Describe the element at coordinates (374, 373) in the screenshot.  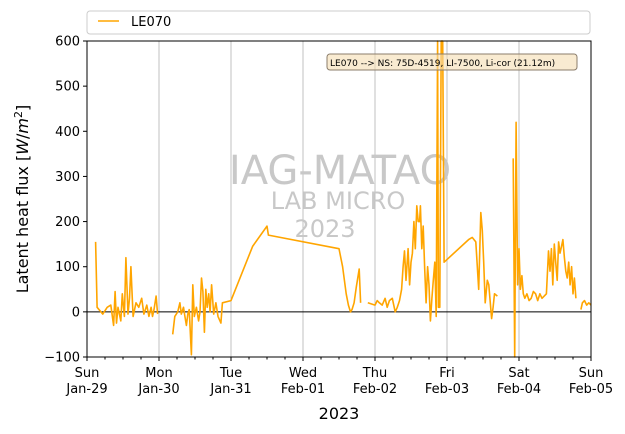
I see `x-tick-label-day: Thu` at that location.